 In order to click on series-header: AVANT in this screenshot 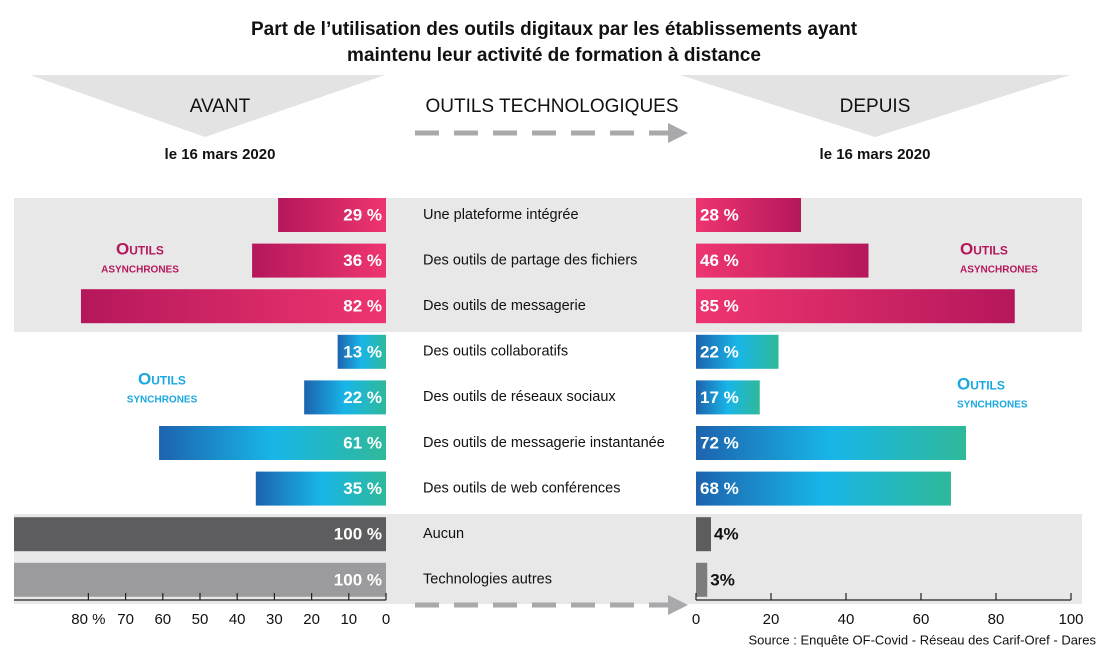, I will do `click(220, 106)`.